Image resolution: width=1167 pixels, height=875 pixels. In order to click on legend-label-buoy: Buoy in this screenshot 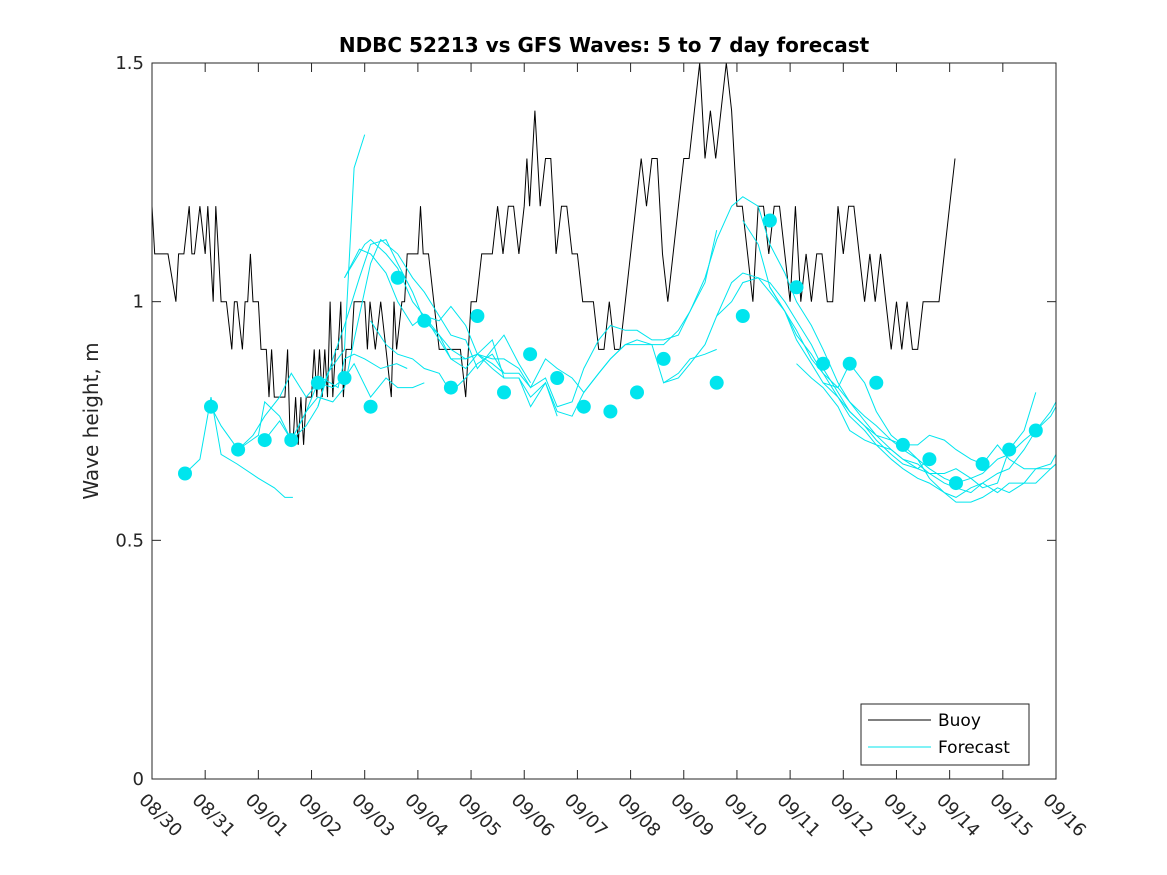, I will do `click(959, 721)`.